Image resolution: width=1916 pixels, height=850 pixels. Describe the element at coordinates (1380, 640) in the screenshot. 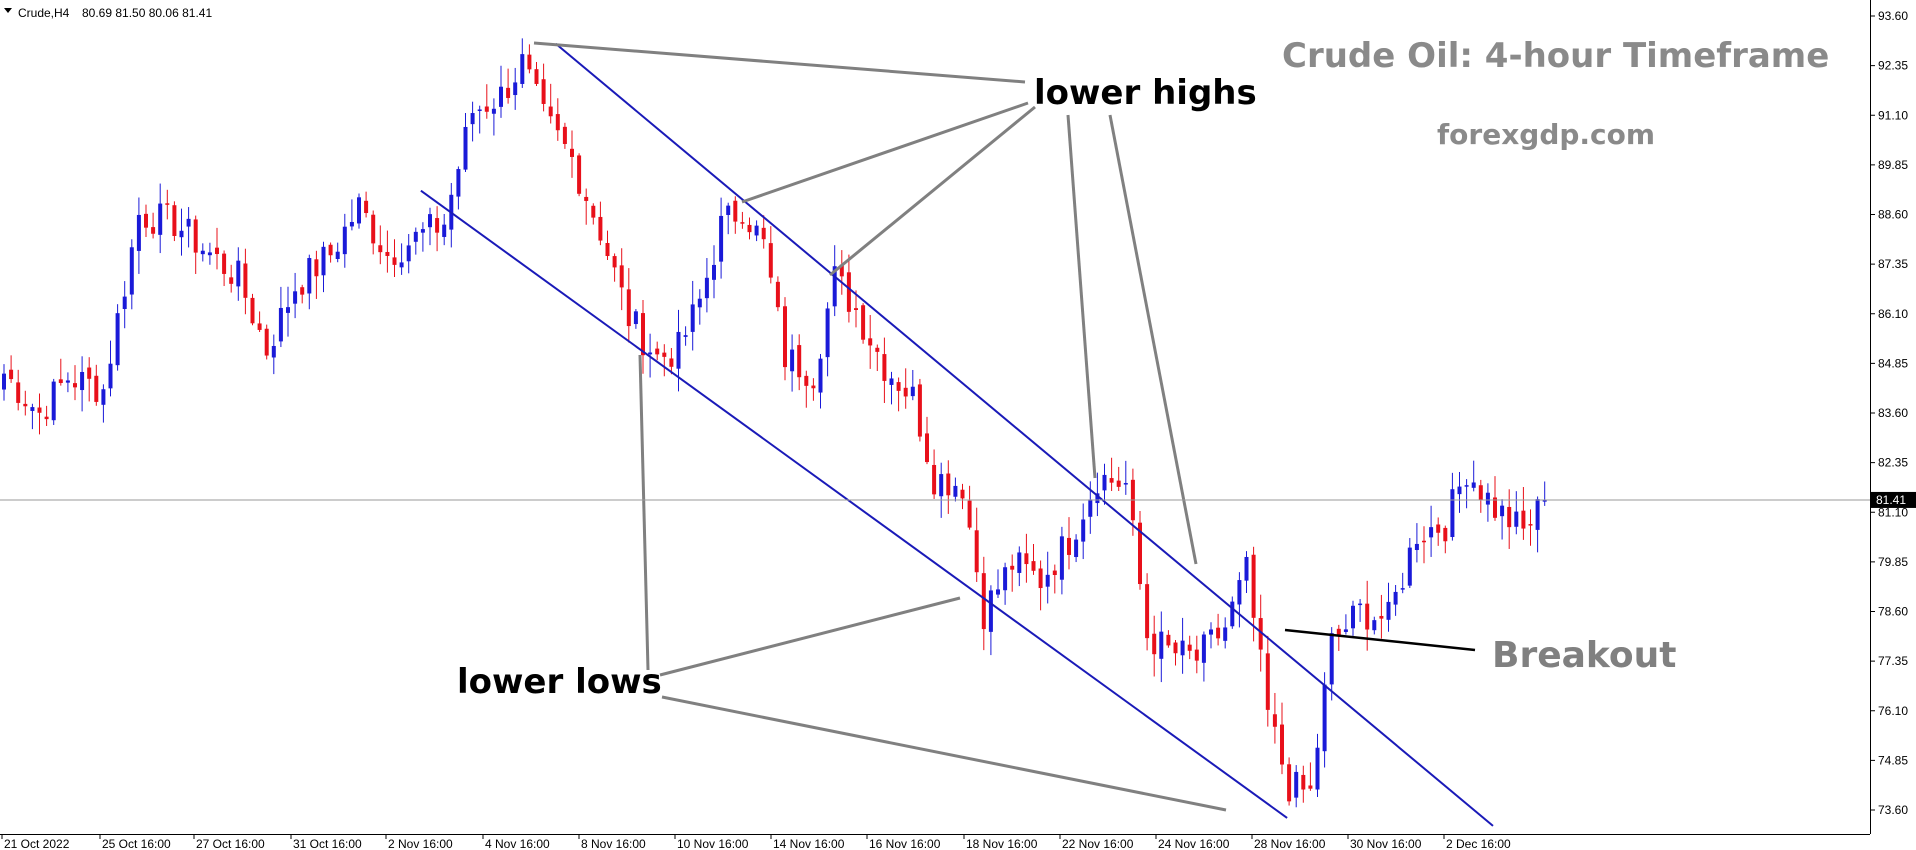

I see `breakout-pointer` at that location.